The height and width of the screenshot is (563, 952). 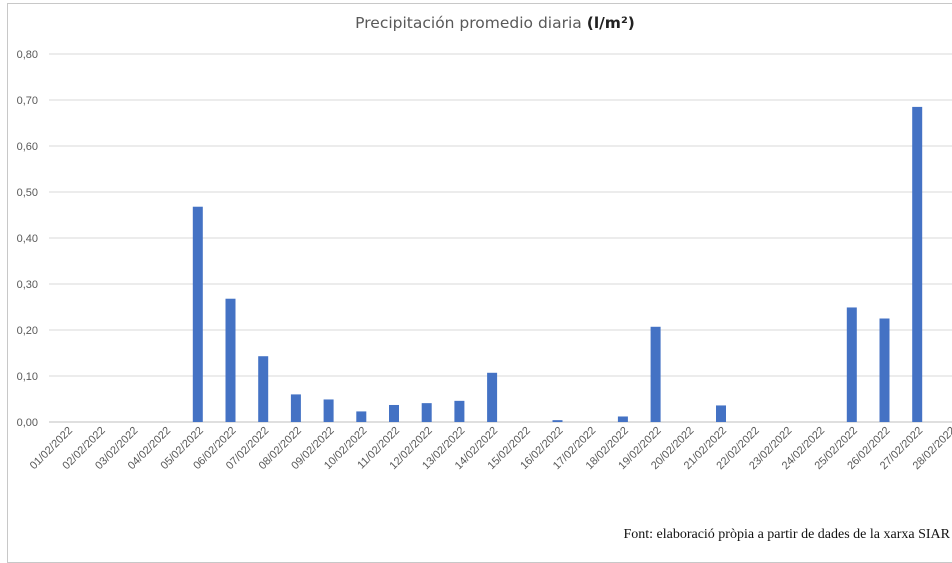 What do you see at coordinates (27, 193) in the screenshot?
I see `y-tick-label: 0,50` at bounding box center [27, 193].